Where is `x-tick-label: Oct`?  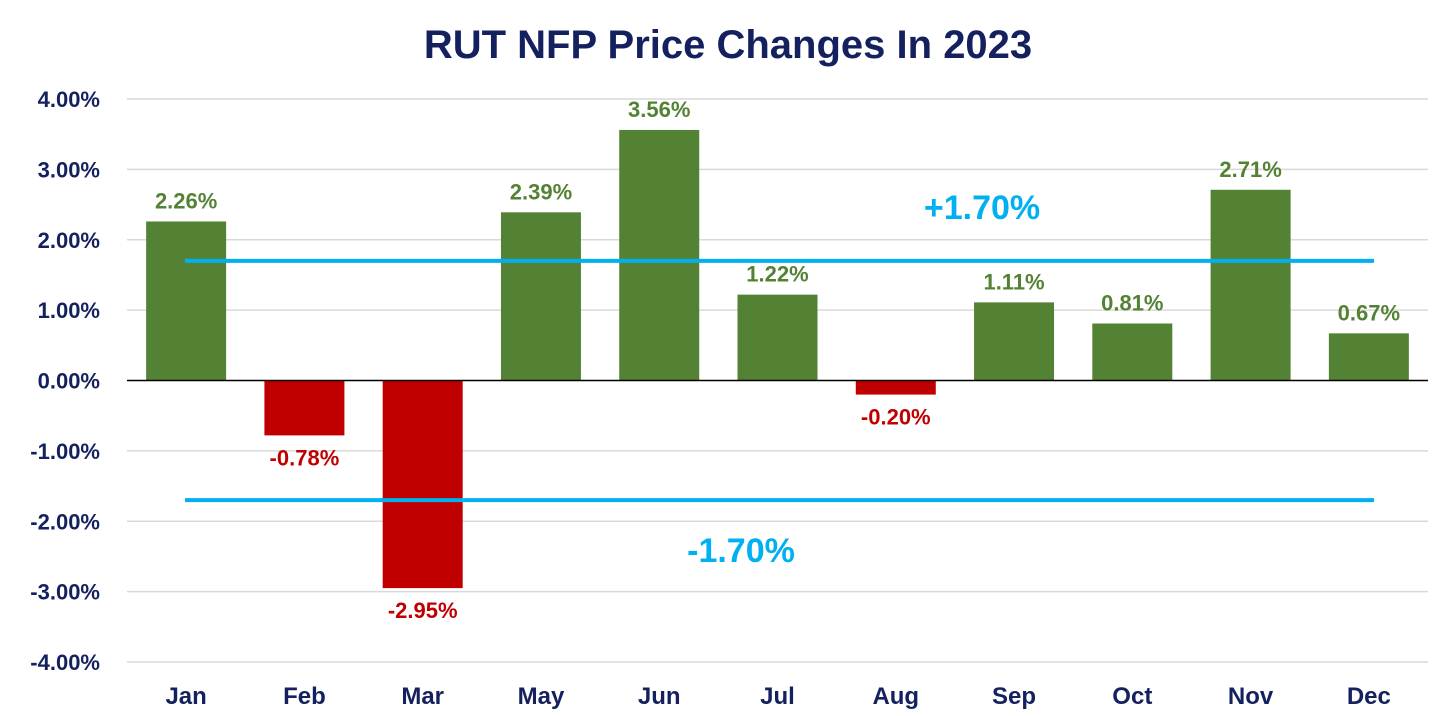
x-tick-label: Oct is located at coordinates (1132, 696).